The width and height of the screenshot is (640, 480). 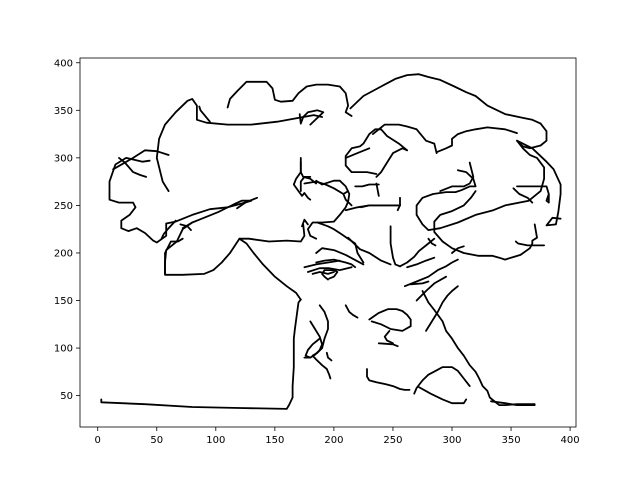 What do you see at coordinates (63, 158) in the screenshot?
I see `y-tick-label: 300` at bounding box center [63, 158].